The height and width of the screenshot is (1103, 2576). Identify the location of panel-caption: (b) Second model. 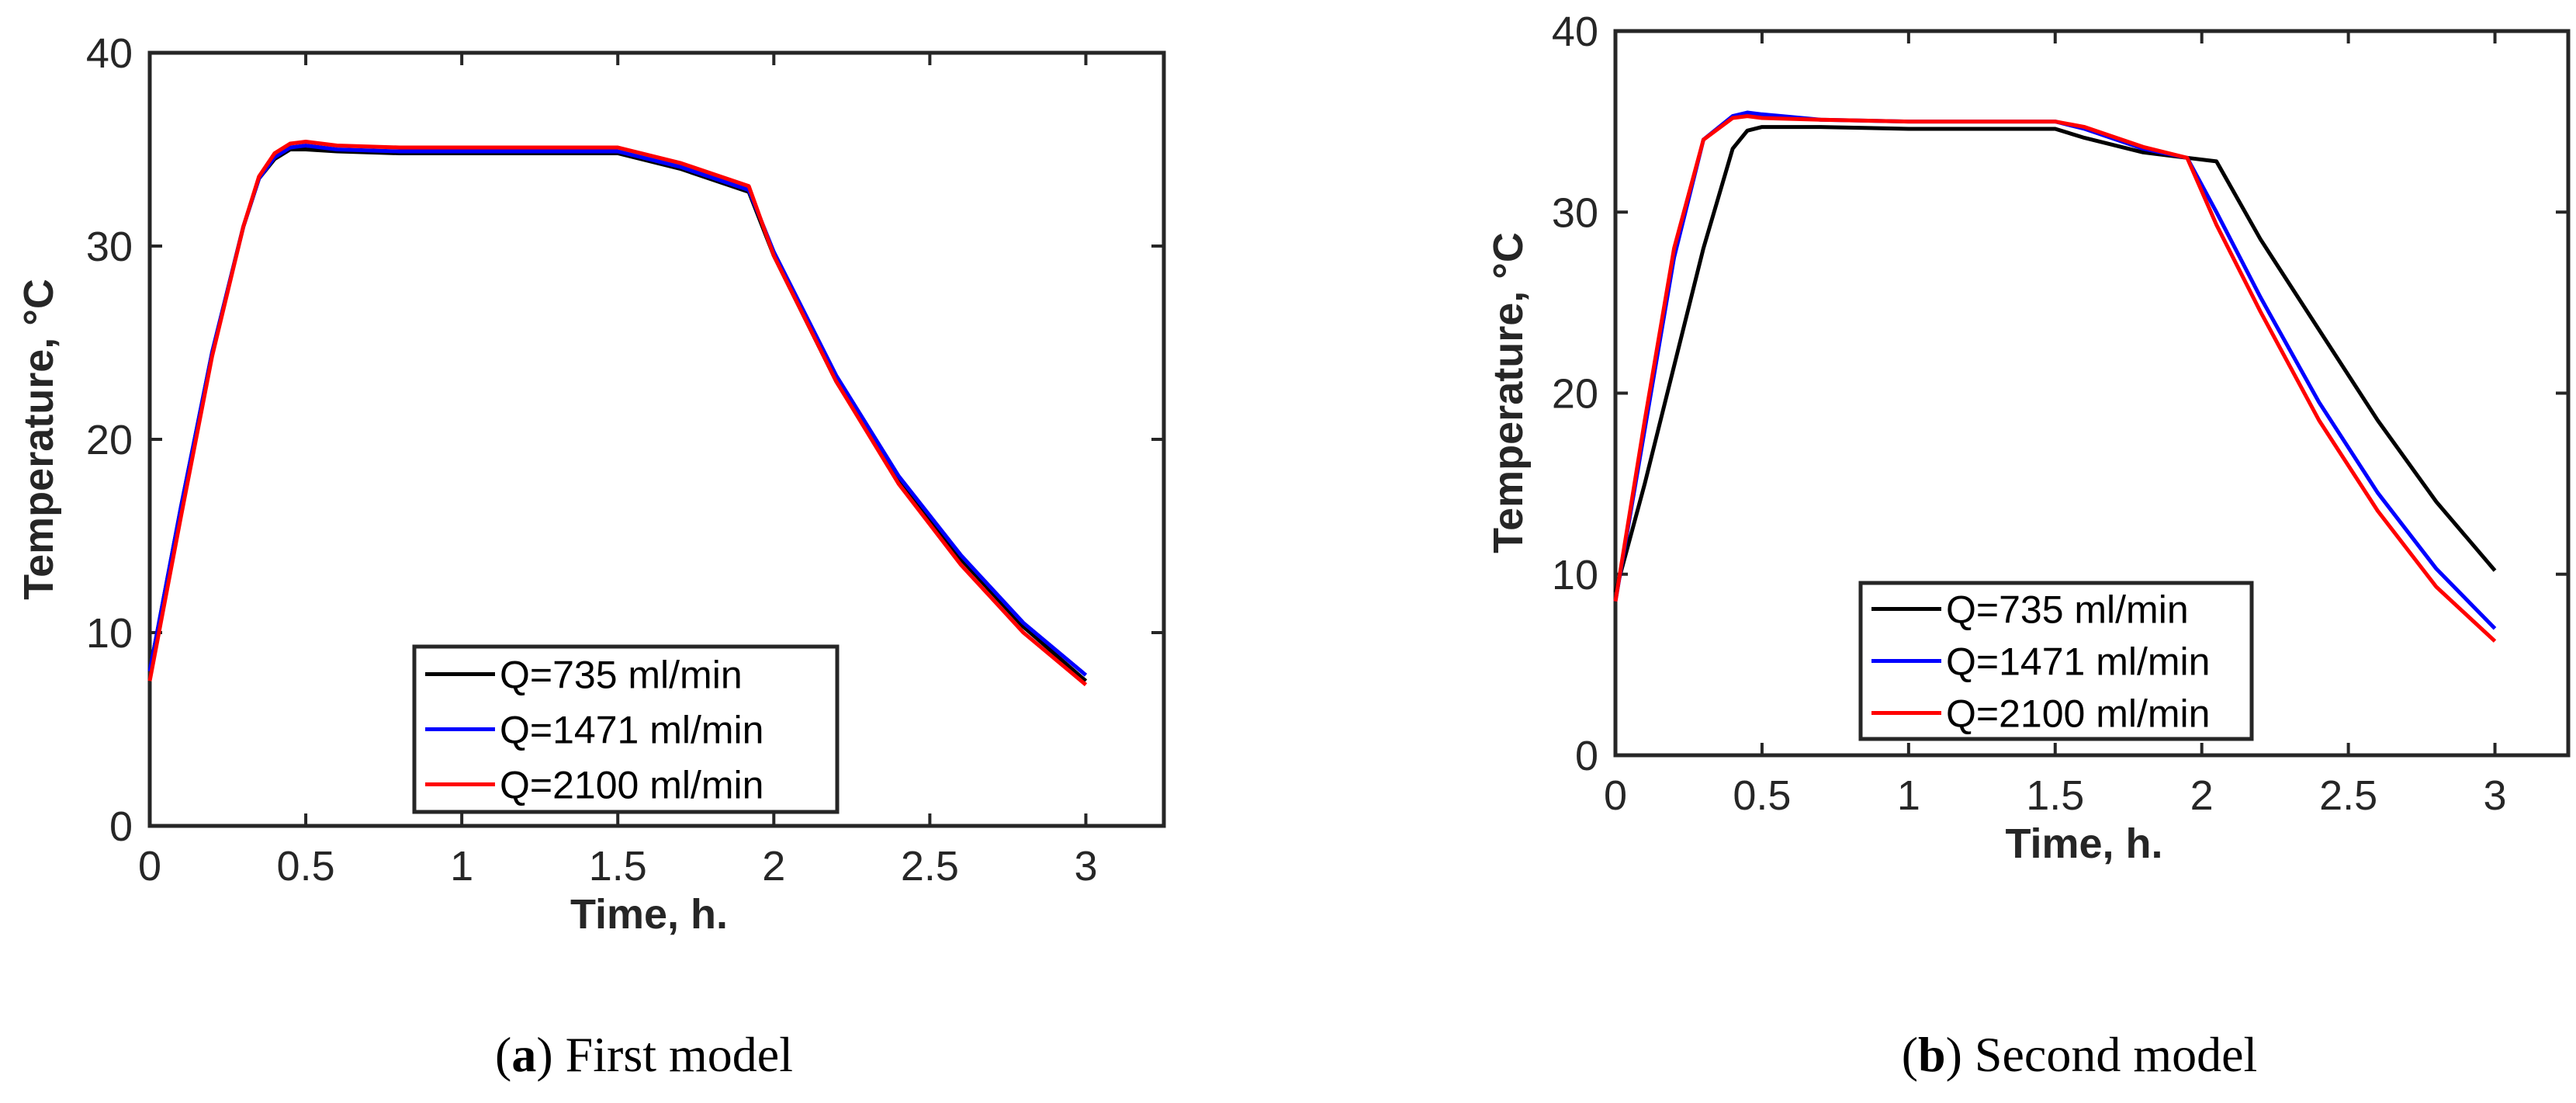
(2080, 1054).